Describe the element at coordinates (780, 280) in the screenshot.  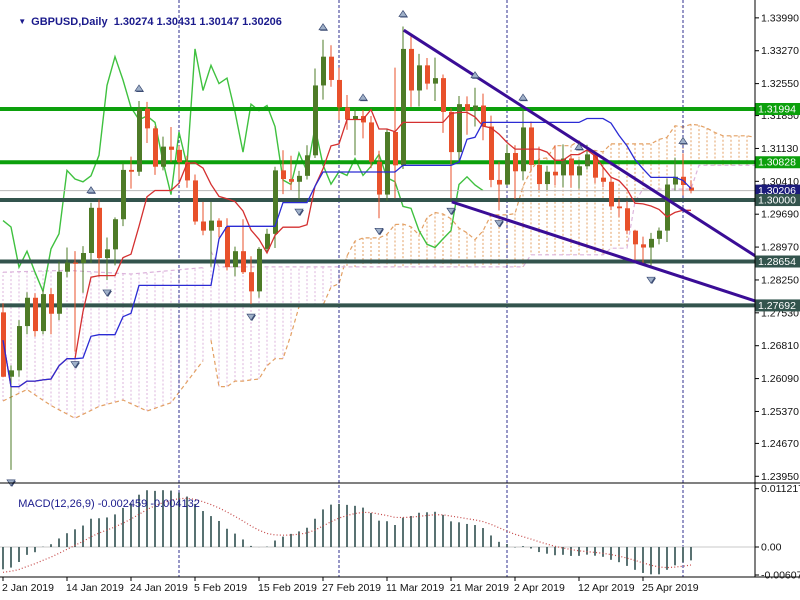
I see `svg-text: 1.28250` at that location.